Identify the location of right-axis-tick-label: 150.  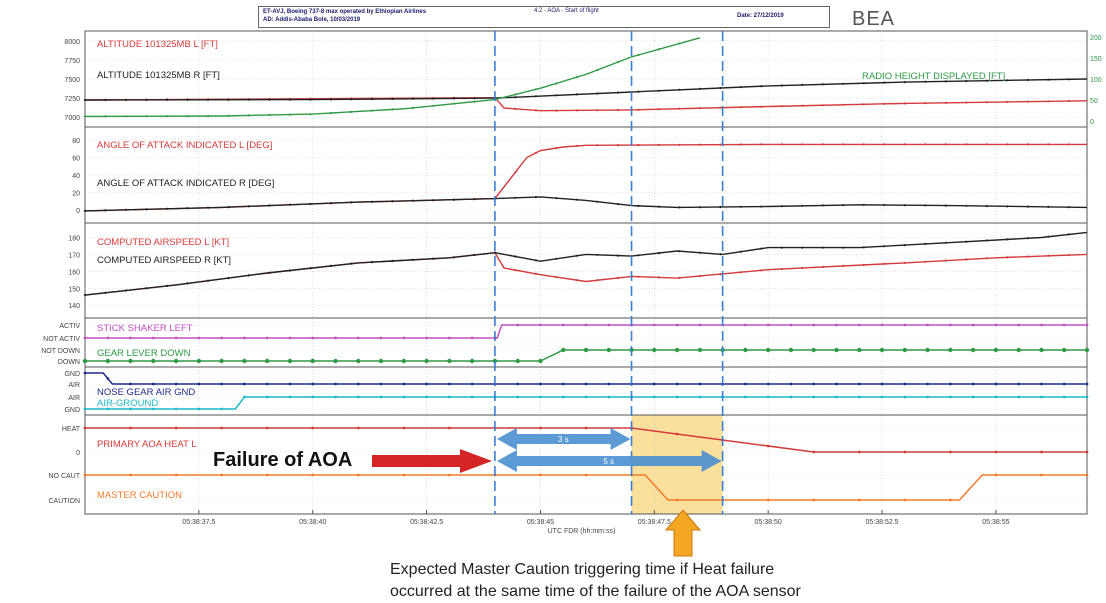
(1096, 59).